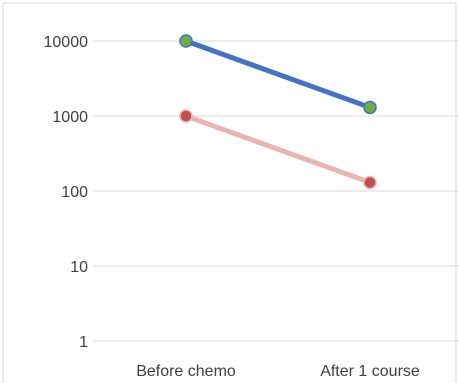 Image resolution: width=459 pixels, height=383 pixels. I want to click on series-1-line, so click(278, 74).